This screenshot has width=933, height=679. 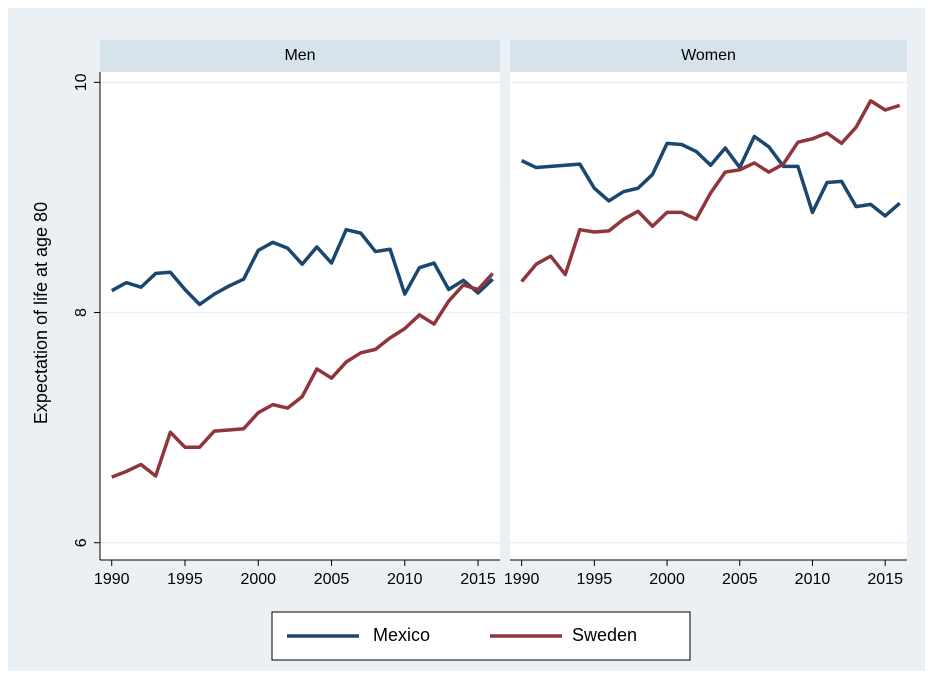 What do you see at coordinates (41, 313) in the screenshot?
I see `y-axis-label: Expectation of life at age 80` at bounding box center [41, 313].